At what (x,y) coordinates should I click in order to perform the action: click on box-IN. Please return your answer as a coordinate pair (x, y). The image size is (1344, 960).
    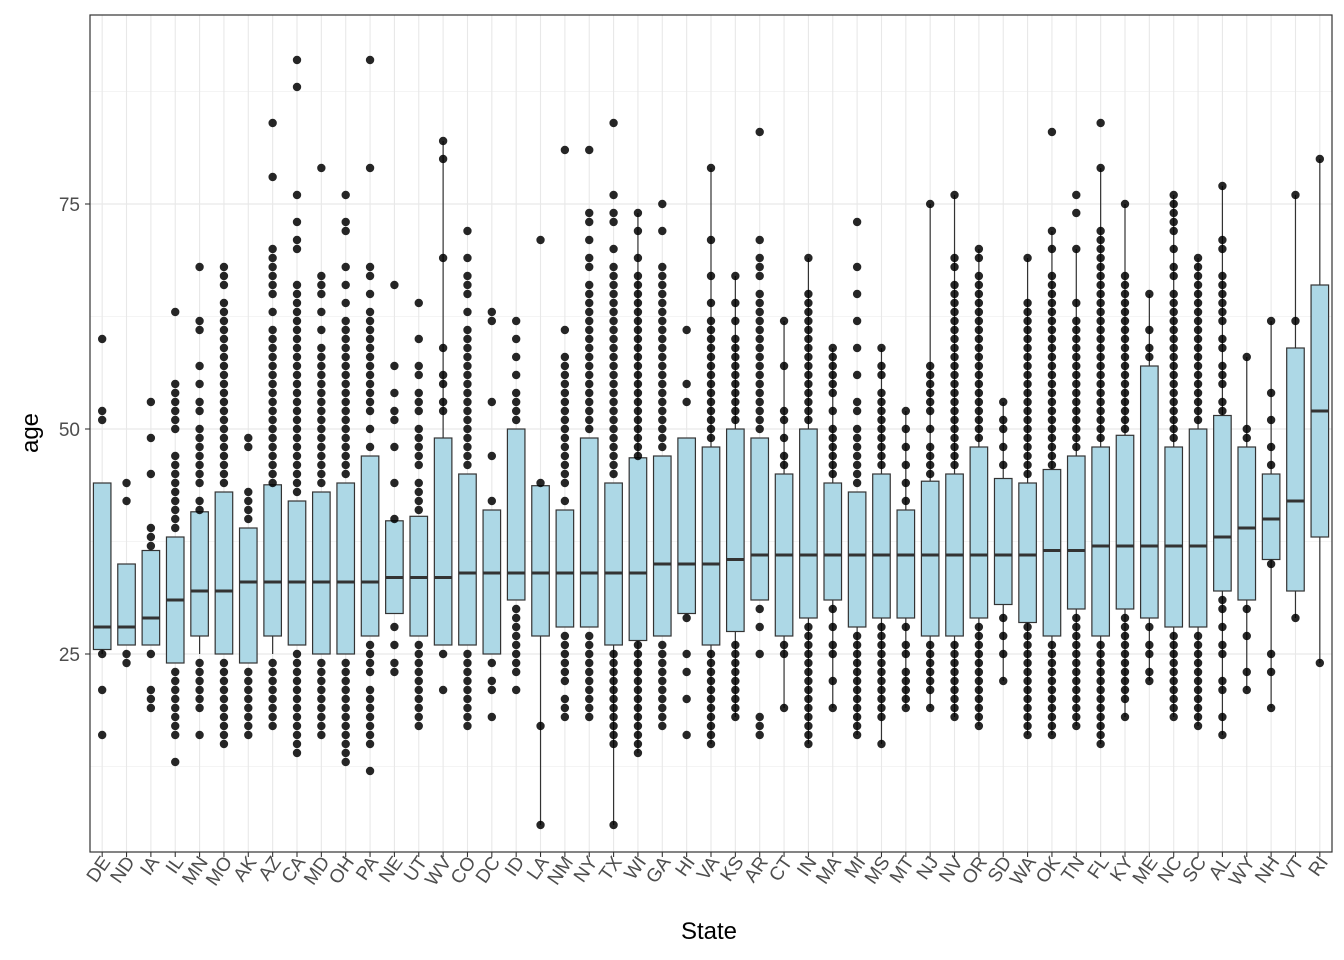
    Looking at the image, I should click on (808, 501).